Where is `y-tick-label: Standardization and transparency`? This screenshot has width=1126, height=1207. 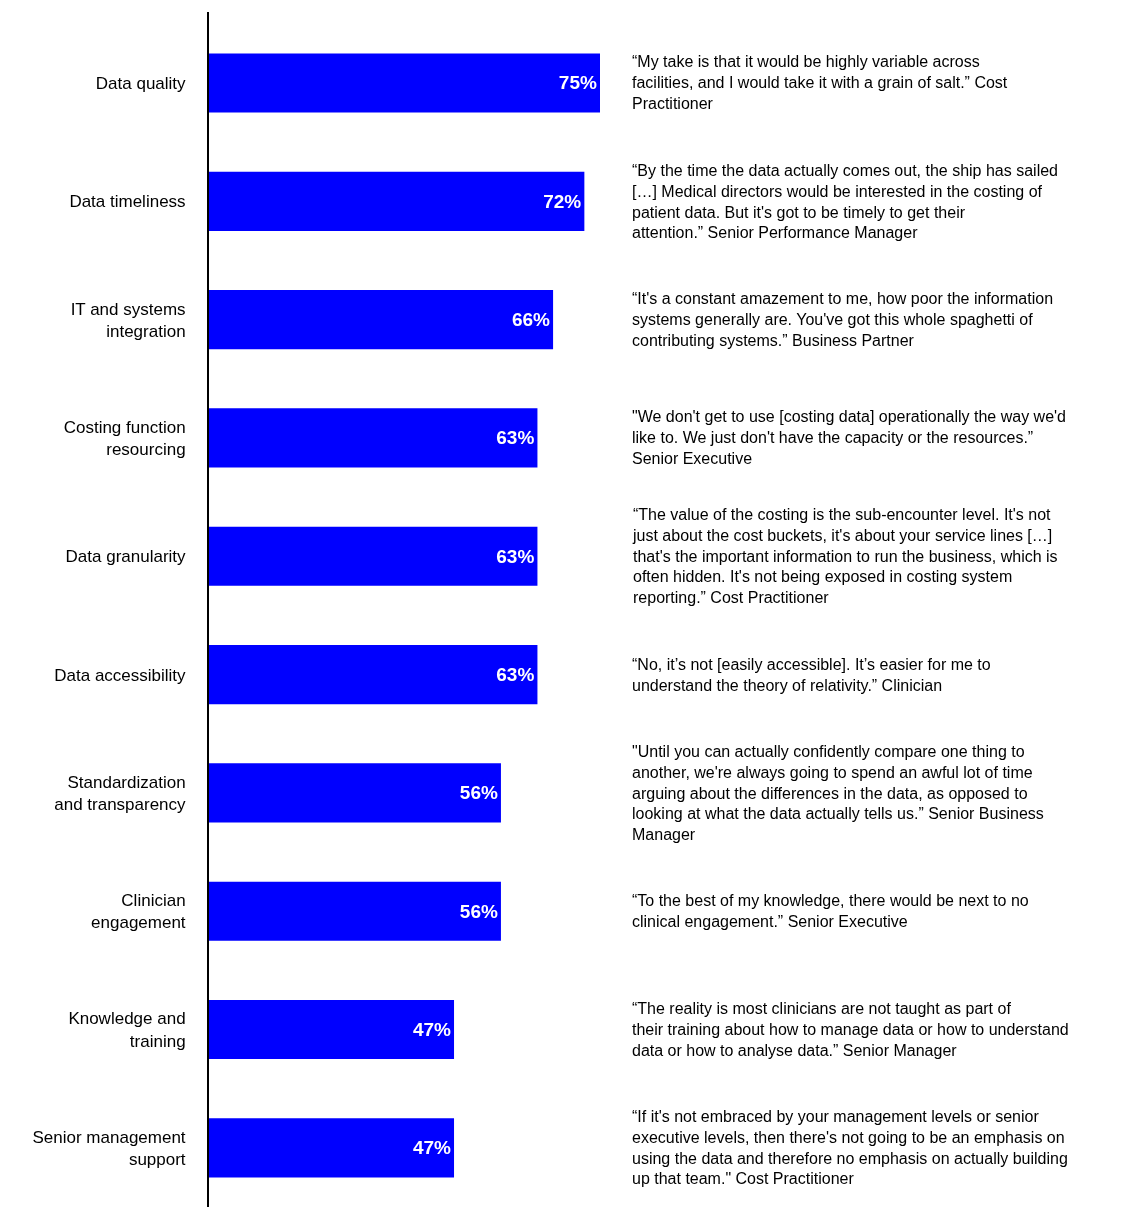 y-tick-label: Standardization and transparency is located at coordinates (120, 793).